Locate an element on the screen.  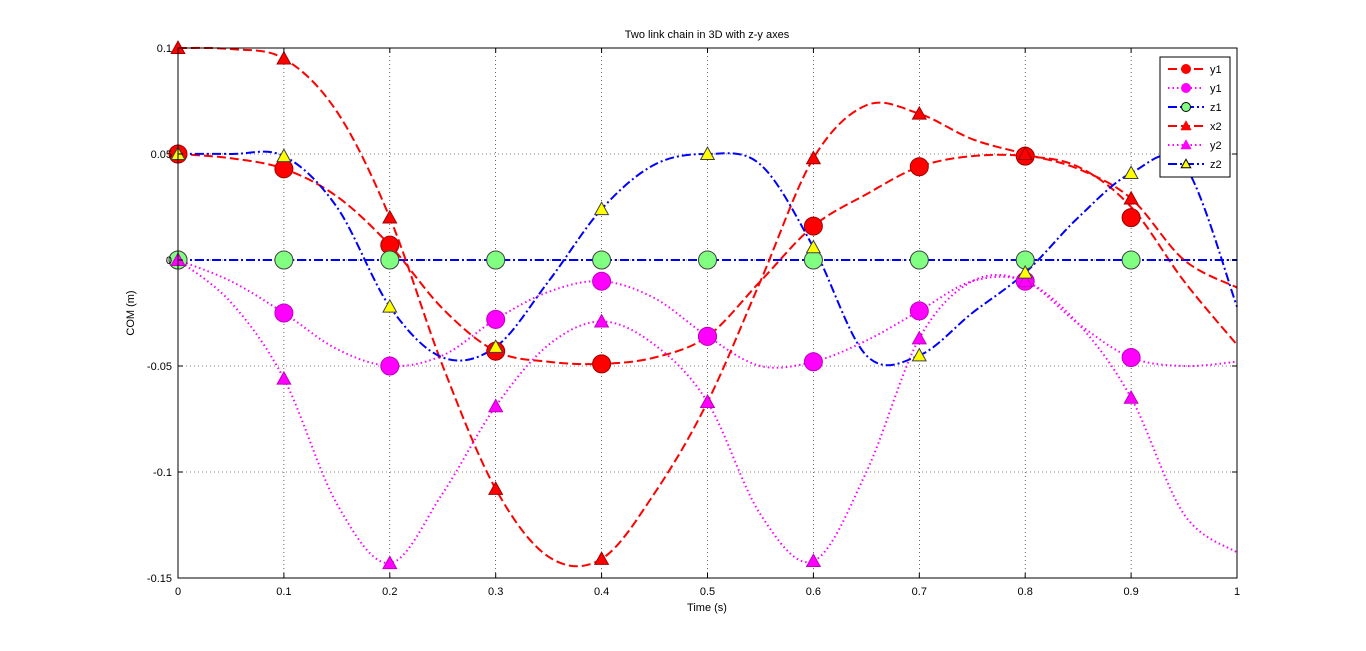
y-tick-label: 0.05 is located at coordinates (161, 155).